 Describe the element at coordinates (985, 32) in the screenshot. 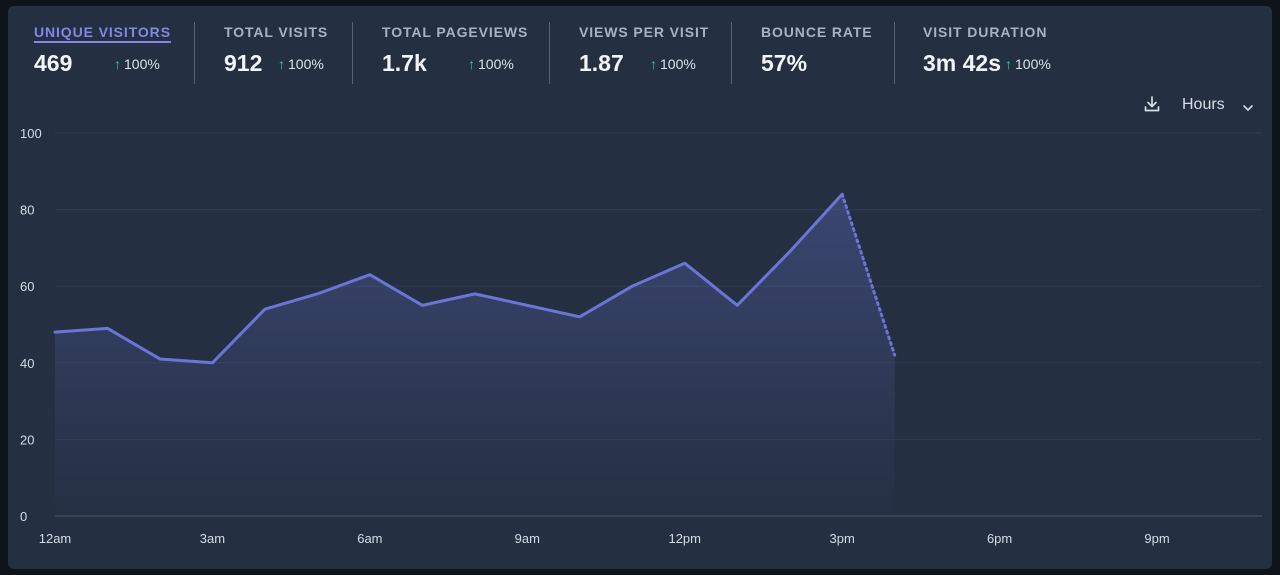

I see `metric-label: VISIT DURATION` at that location.